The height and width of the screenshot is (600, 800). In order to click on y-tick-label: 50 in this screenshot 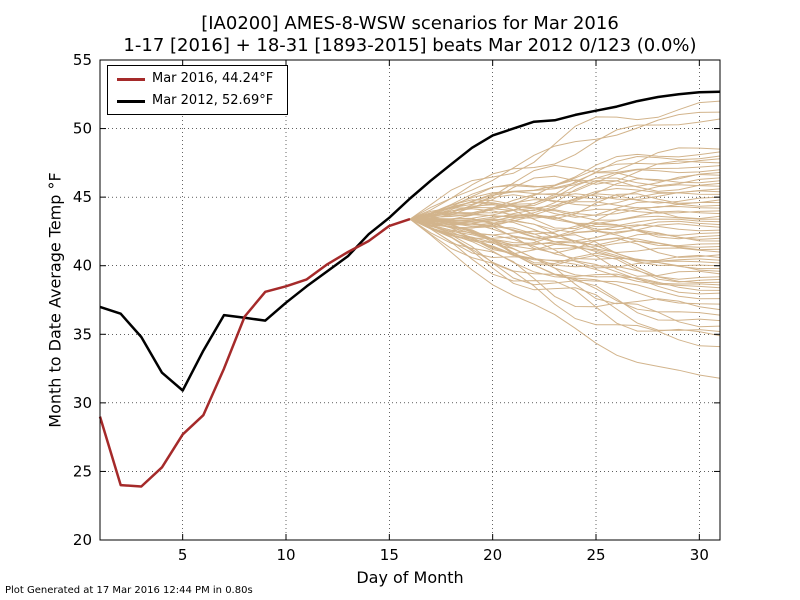, I will do `click(82, 129)`.